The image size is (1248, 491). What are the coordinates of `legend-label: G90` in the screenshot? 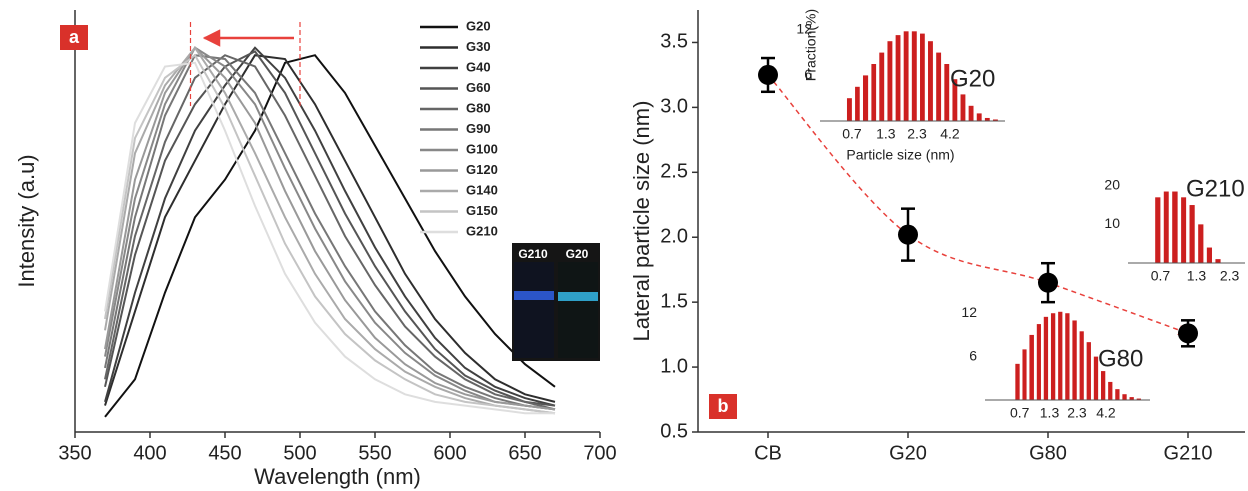 It's located at (478, 128).